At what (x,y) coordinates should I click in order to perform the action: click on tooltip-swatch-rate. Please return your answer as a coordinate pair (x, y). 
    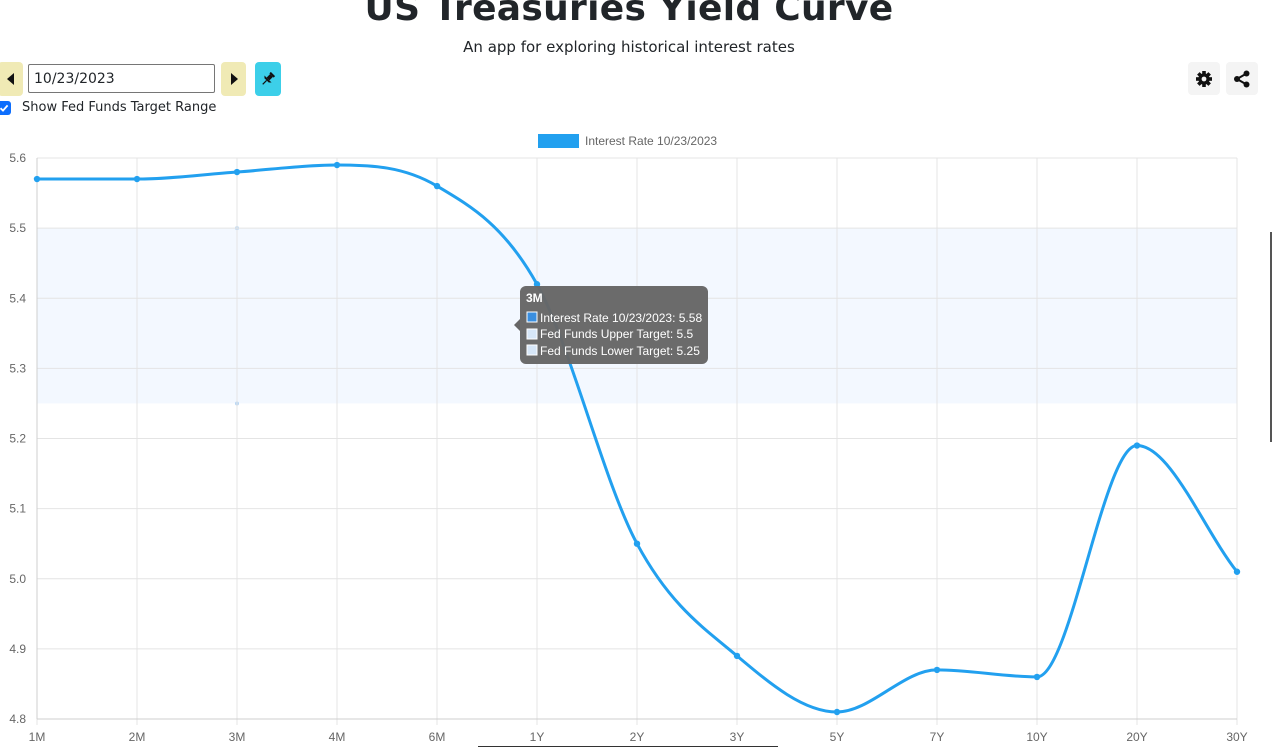
    Looking at the image, I should click on (532, 317).